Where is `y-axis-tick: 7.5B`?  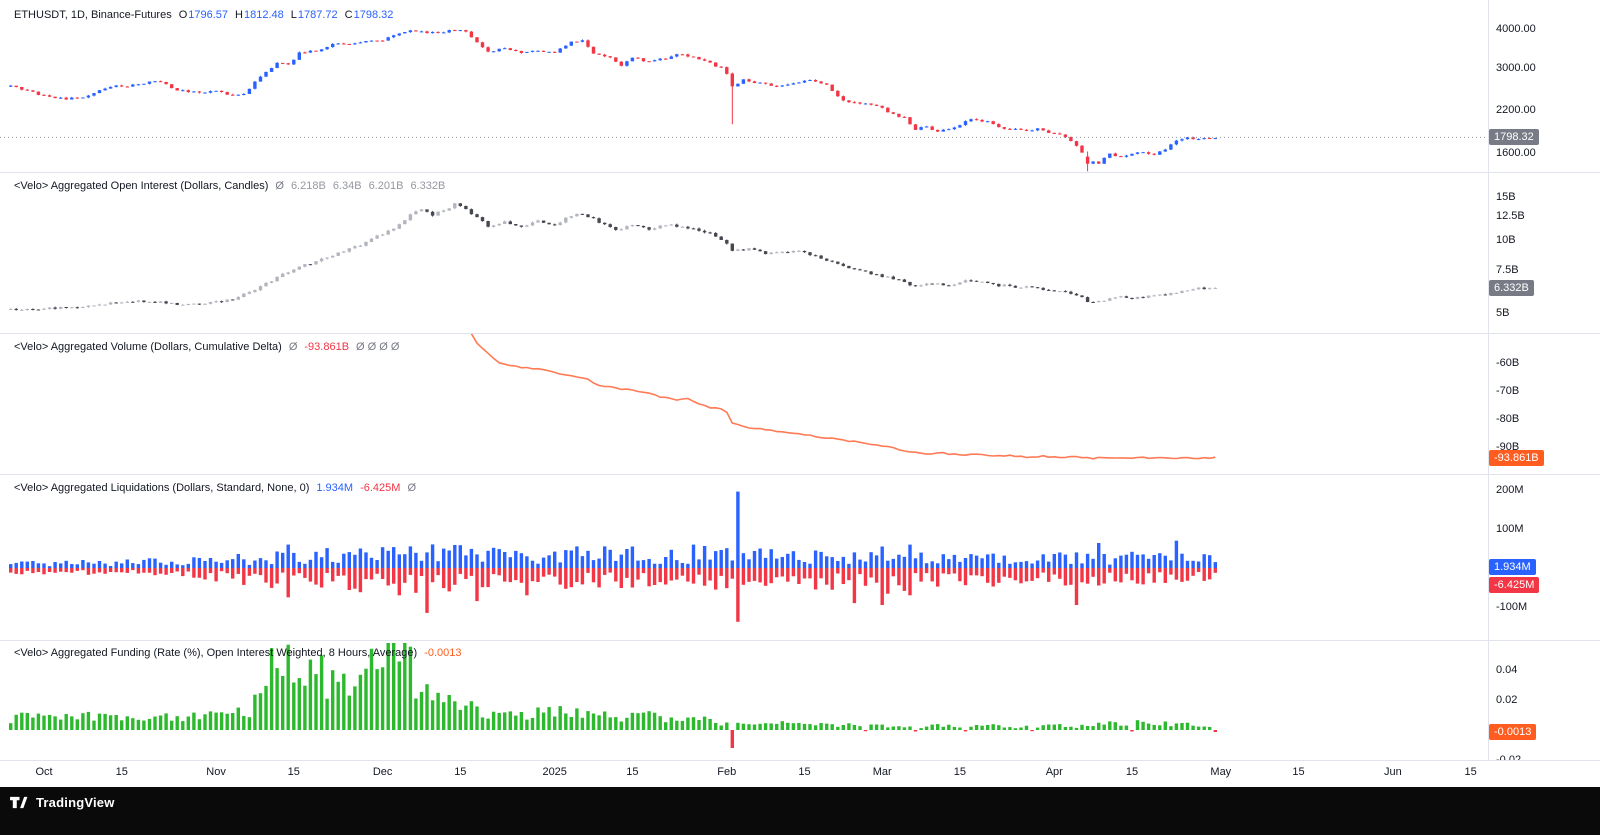
y-axis-tick: 7.5B is located at coordinates (1507, 270).